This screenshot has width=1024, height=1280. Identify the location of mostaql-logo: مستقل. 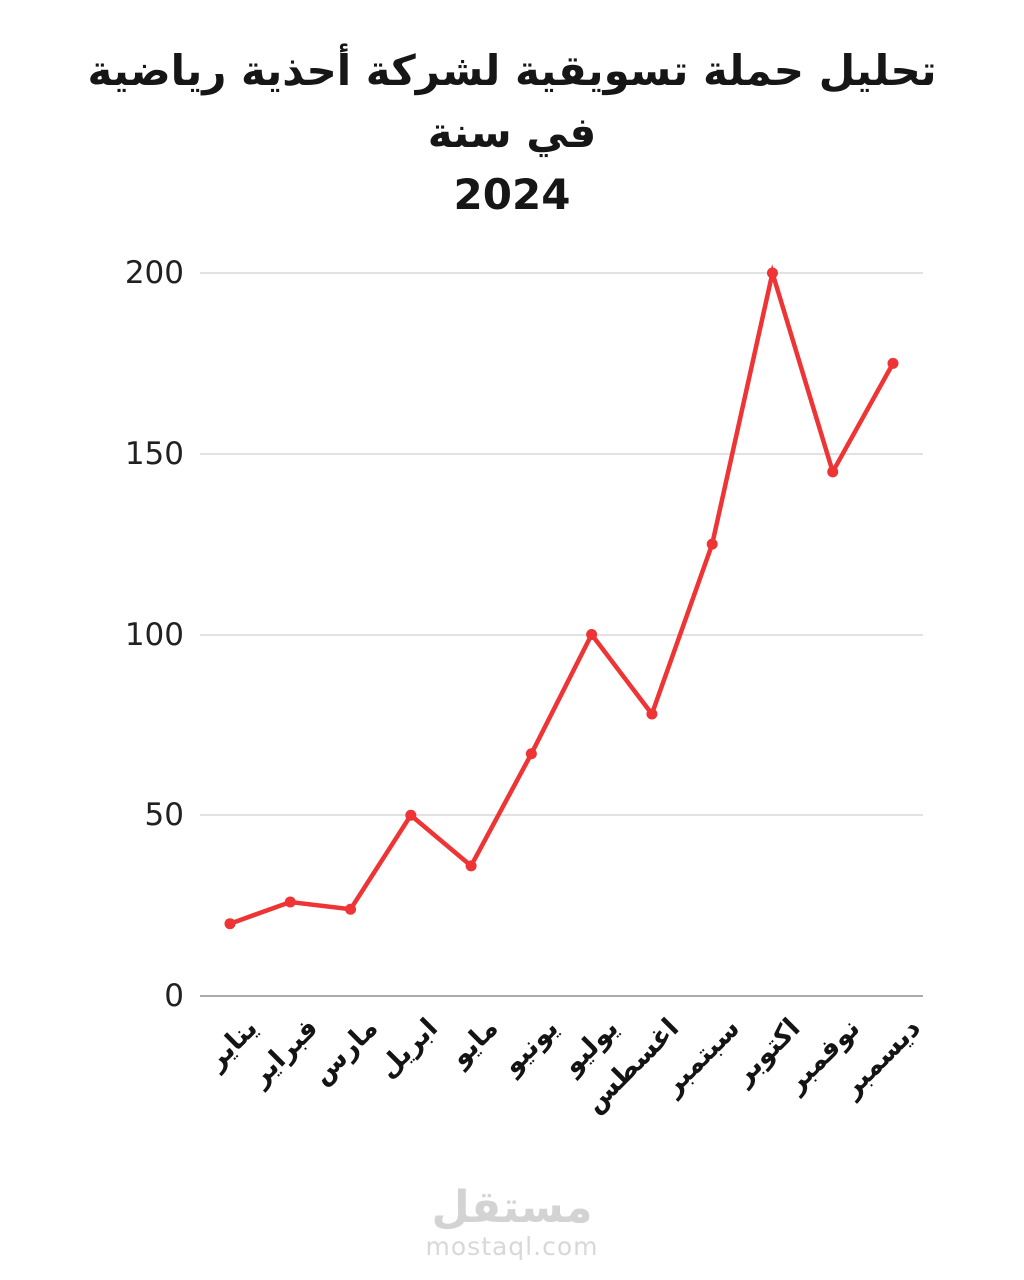
(512, 1207).